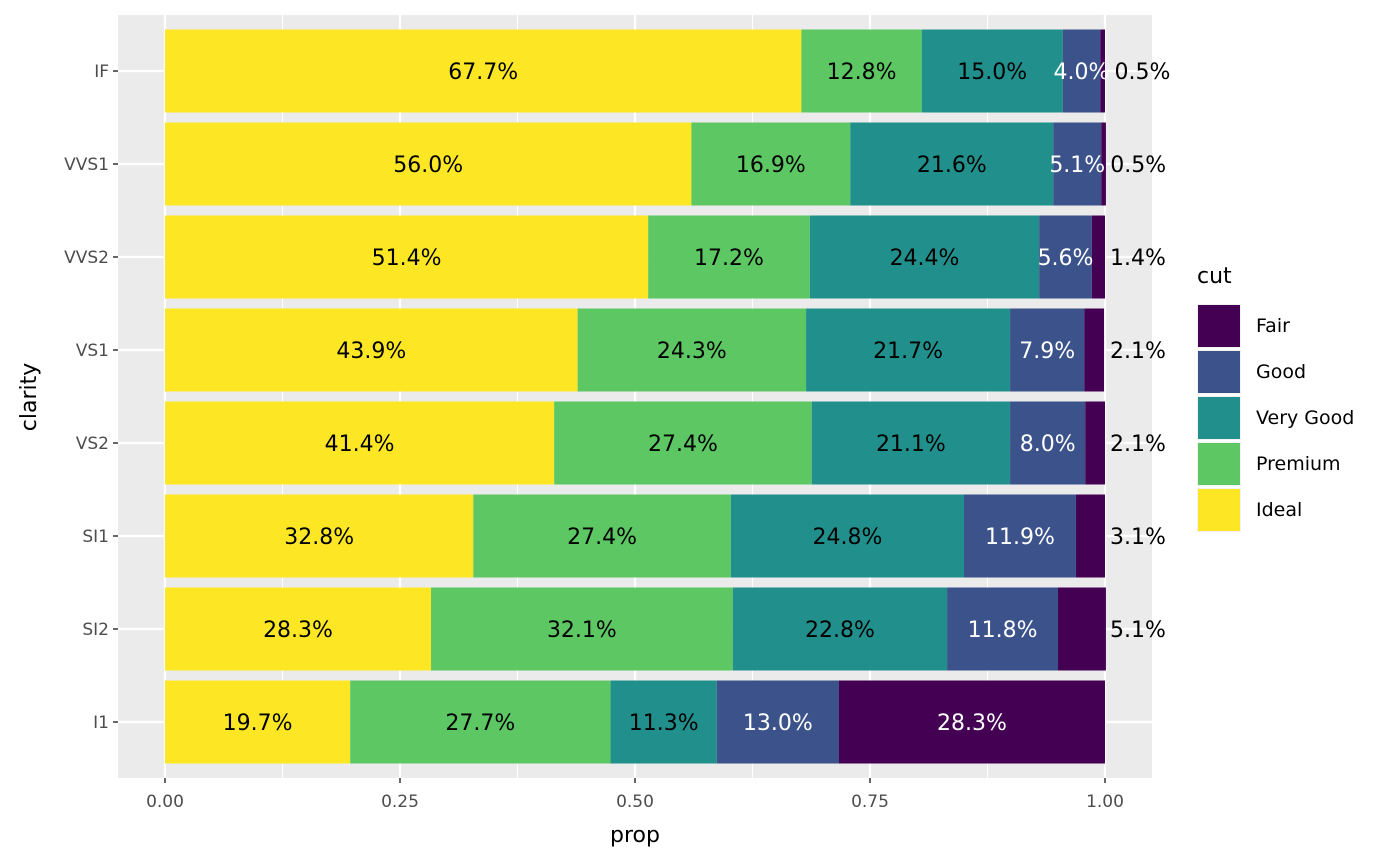 The height and width of the screenshot is (865, 1400). Describe the element at coordinates (101, 723) in the screenshot. I see `y-tick-label: I1` at that location.